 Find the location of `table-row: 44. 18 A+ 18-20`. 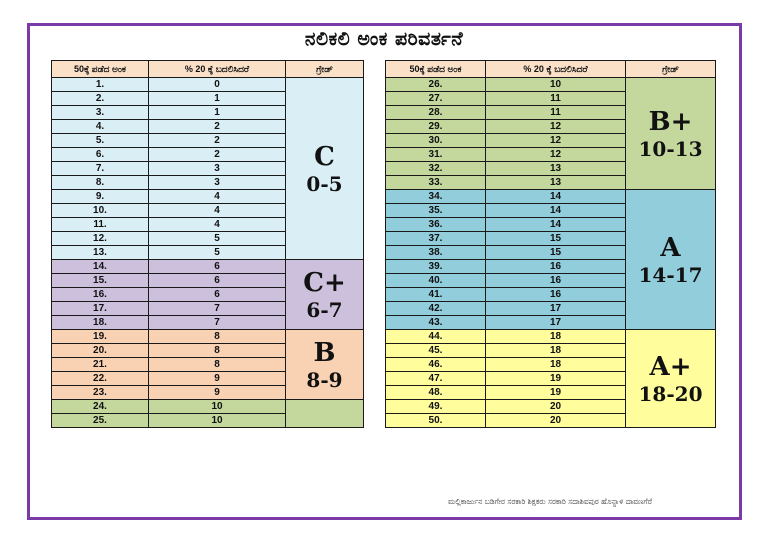

table-row: 44. 18 A+ 18-20 is located at coordinates (550, 378).